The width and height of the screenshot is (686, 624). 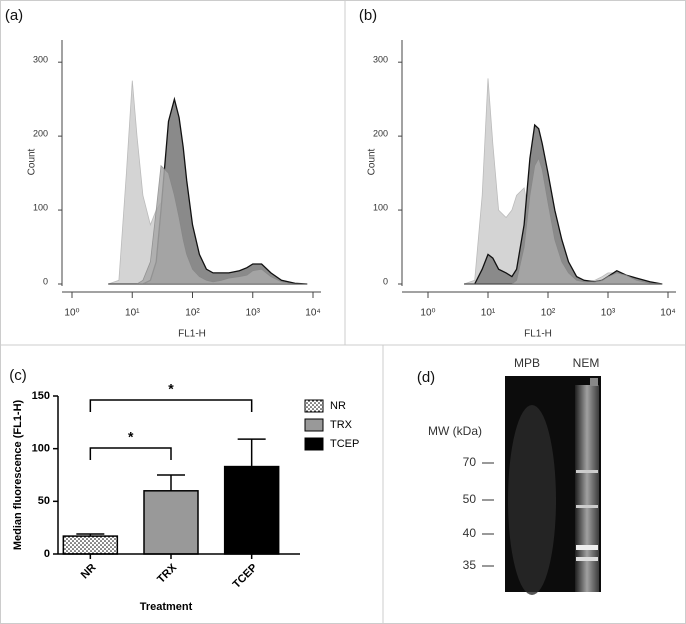 What do you see at coordinates (426, 377) in the screenshot?
I see `panel-label: (d)` at bounding box center [426, 377].